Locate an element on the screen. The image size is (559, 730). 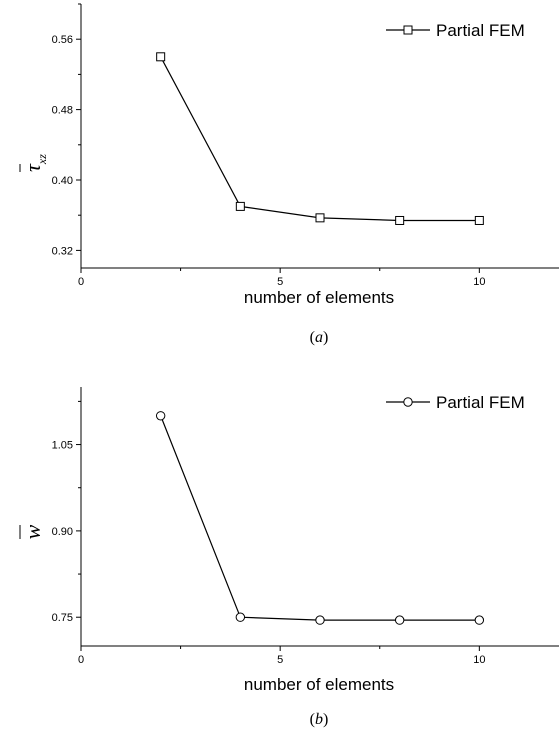
y-axis-title: τxz is located at coordinates (34, 163).